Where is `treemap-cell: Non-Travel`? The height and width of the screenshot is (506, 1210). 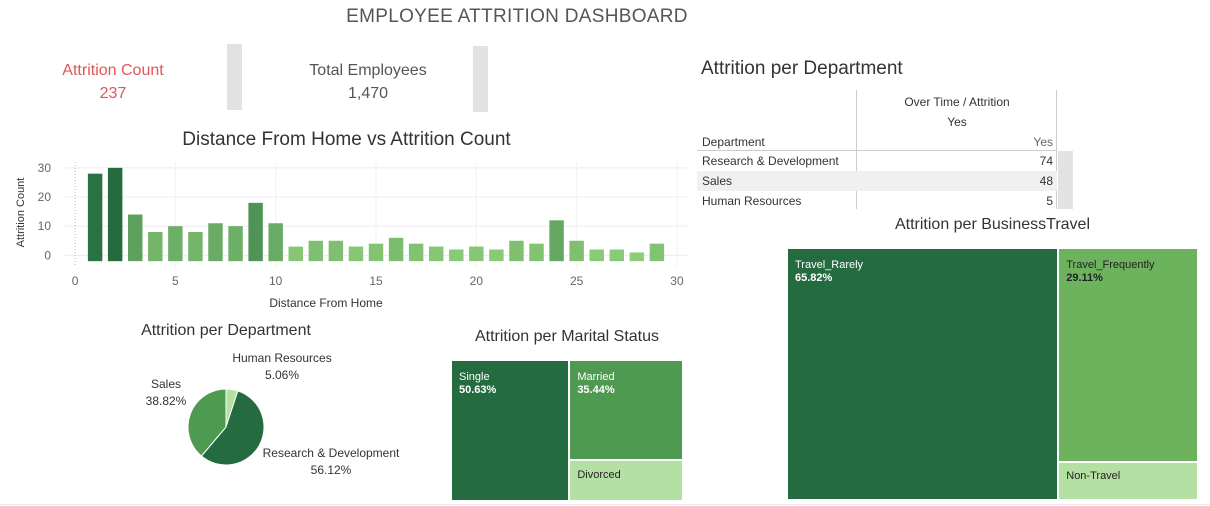 treemap-cell: Non-Travel is located at coordinates (1128, 481).